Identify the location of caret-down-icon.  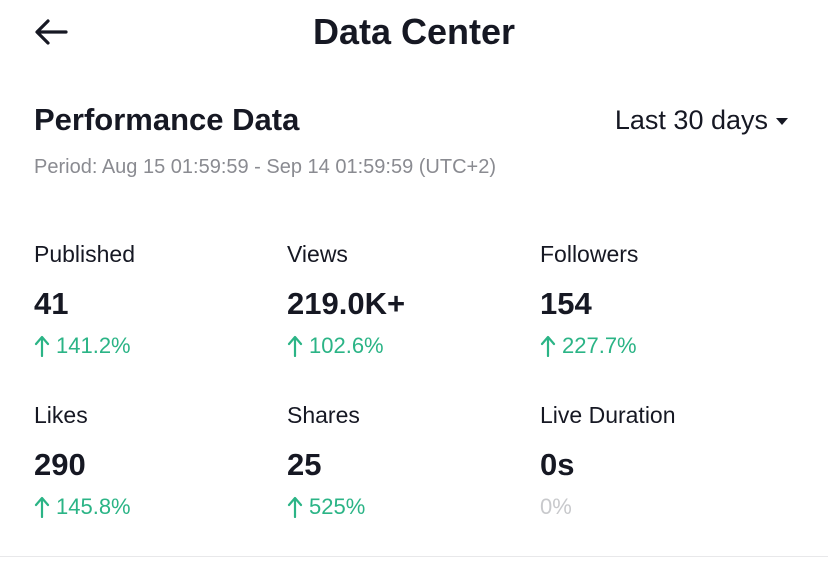
(782, 121).